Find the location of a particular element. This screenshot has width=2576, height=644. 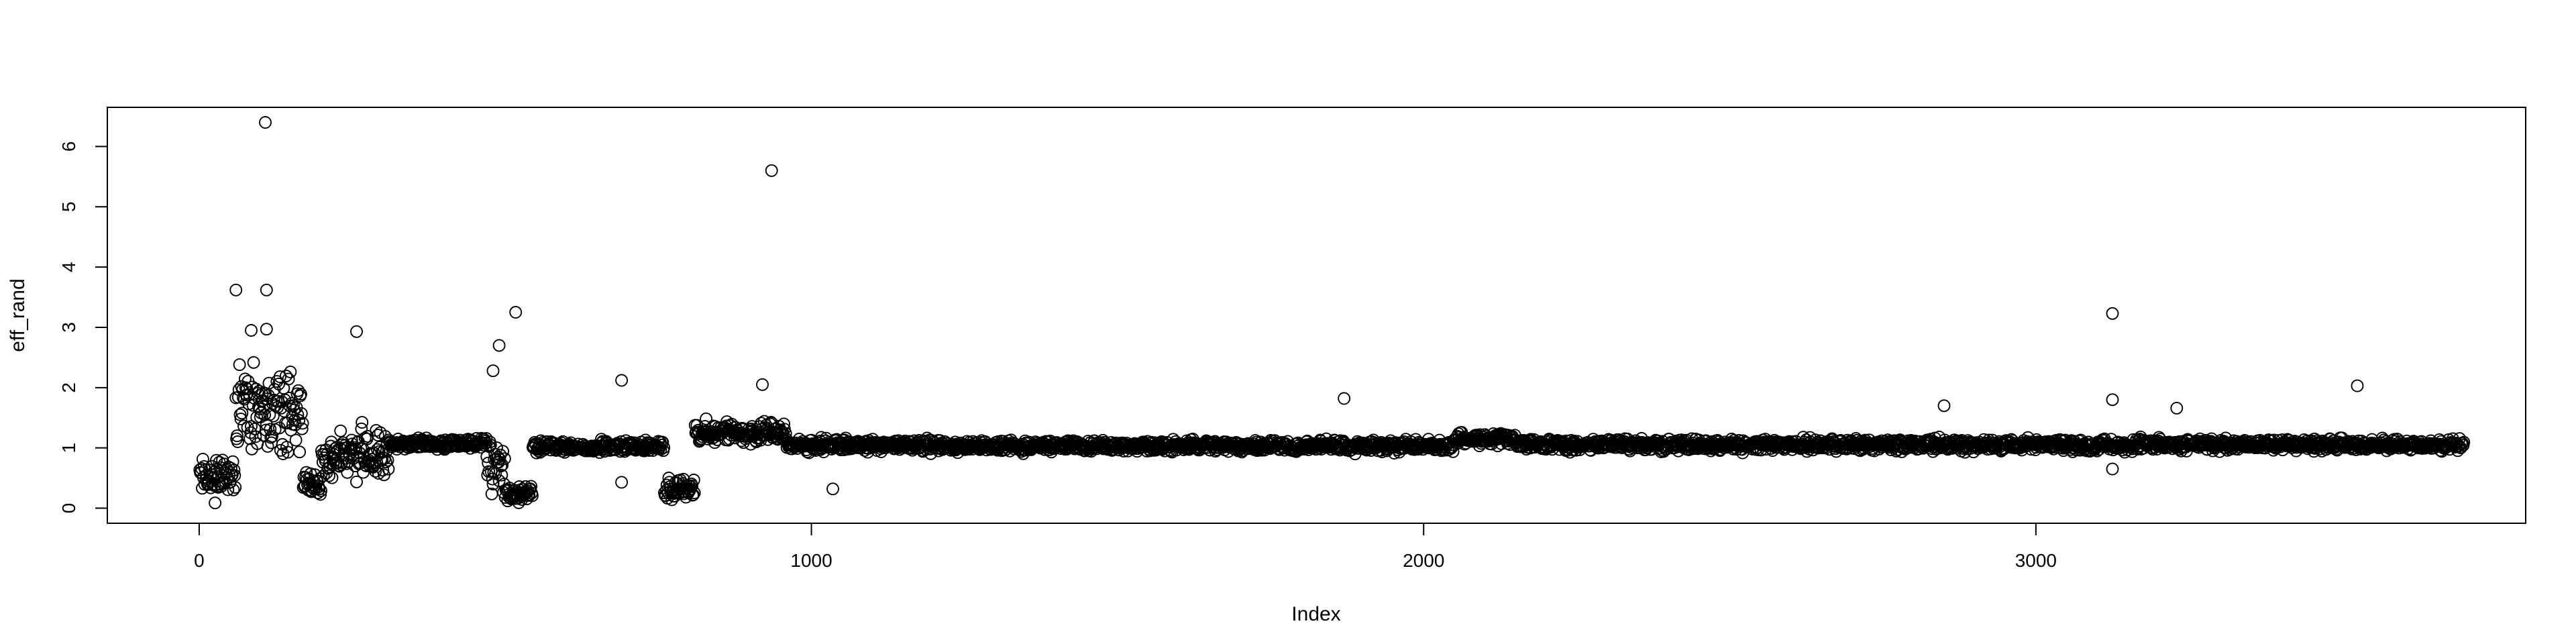

y-tick-label: 3 is located at coordinates (68, 327).